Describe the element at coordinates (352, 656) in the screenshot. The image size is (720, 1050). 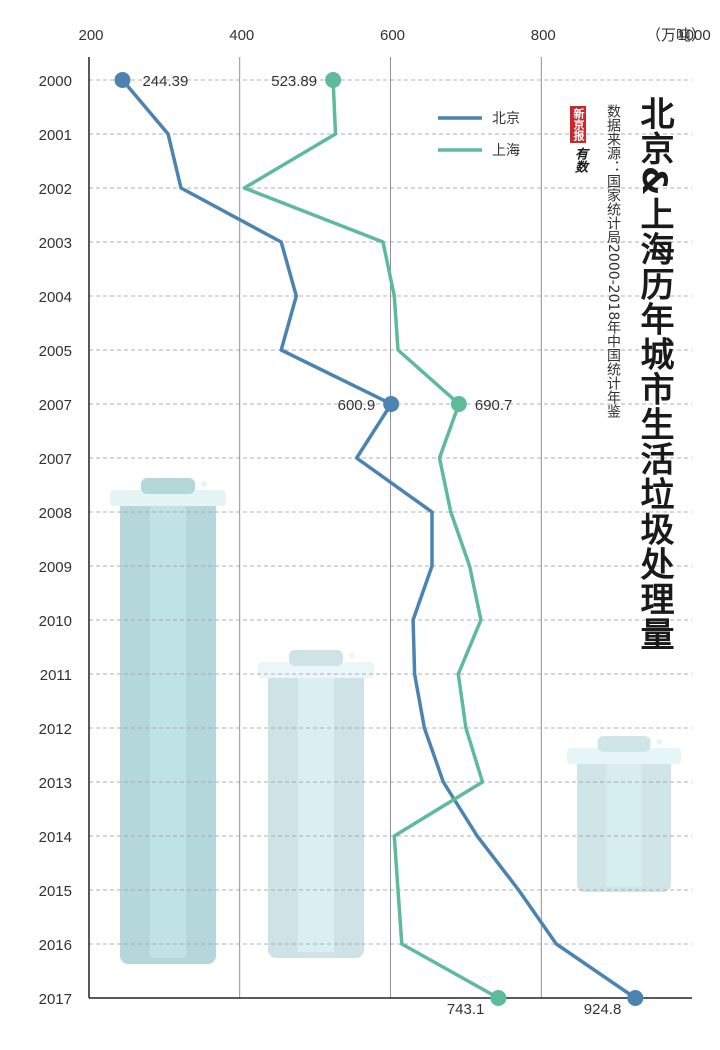
I see `trash-bin-medium-lid-knob` at that location.